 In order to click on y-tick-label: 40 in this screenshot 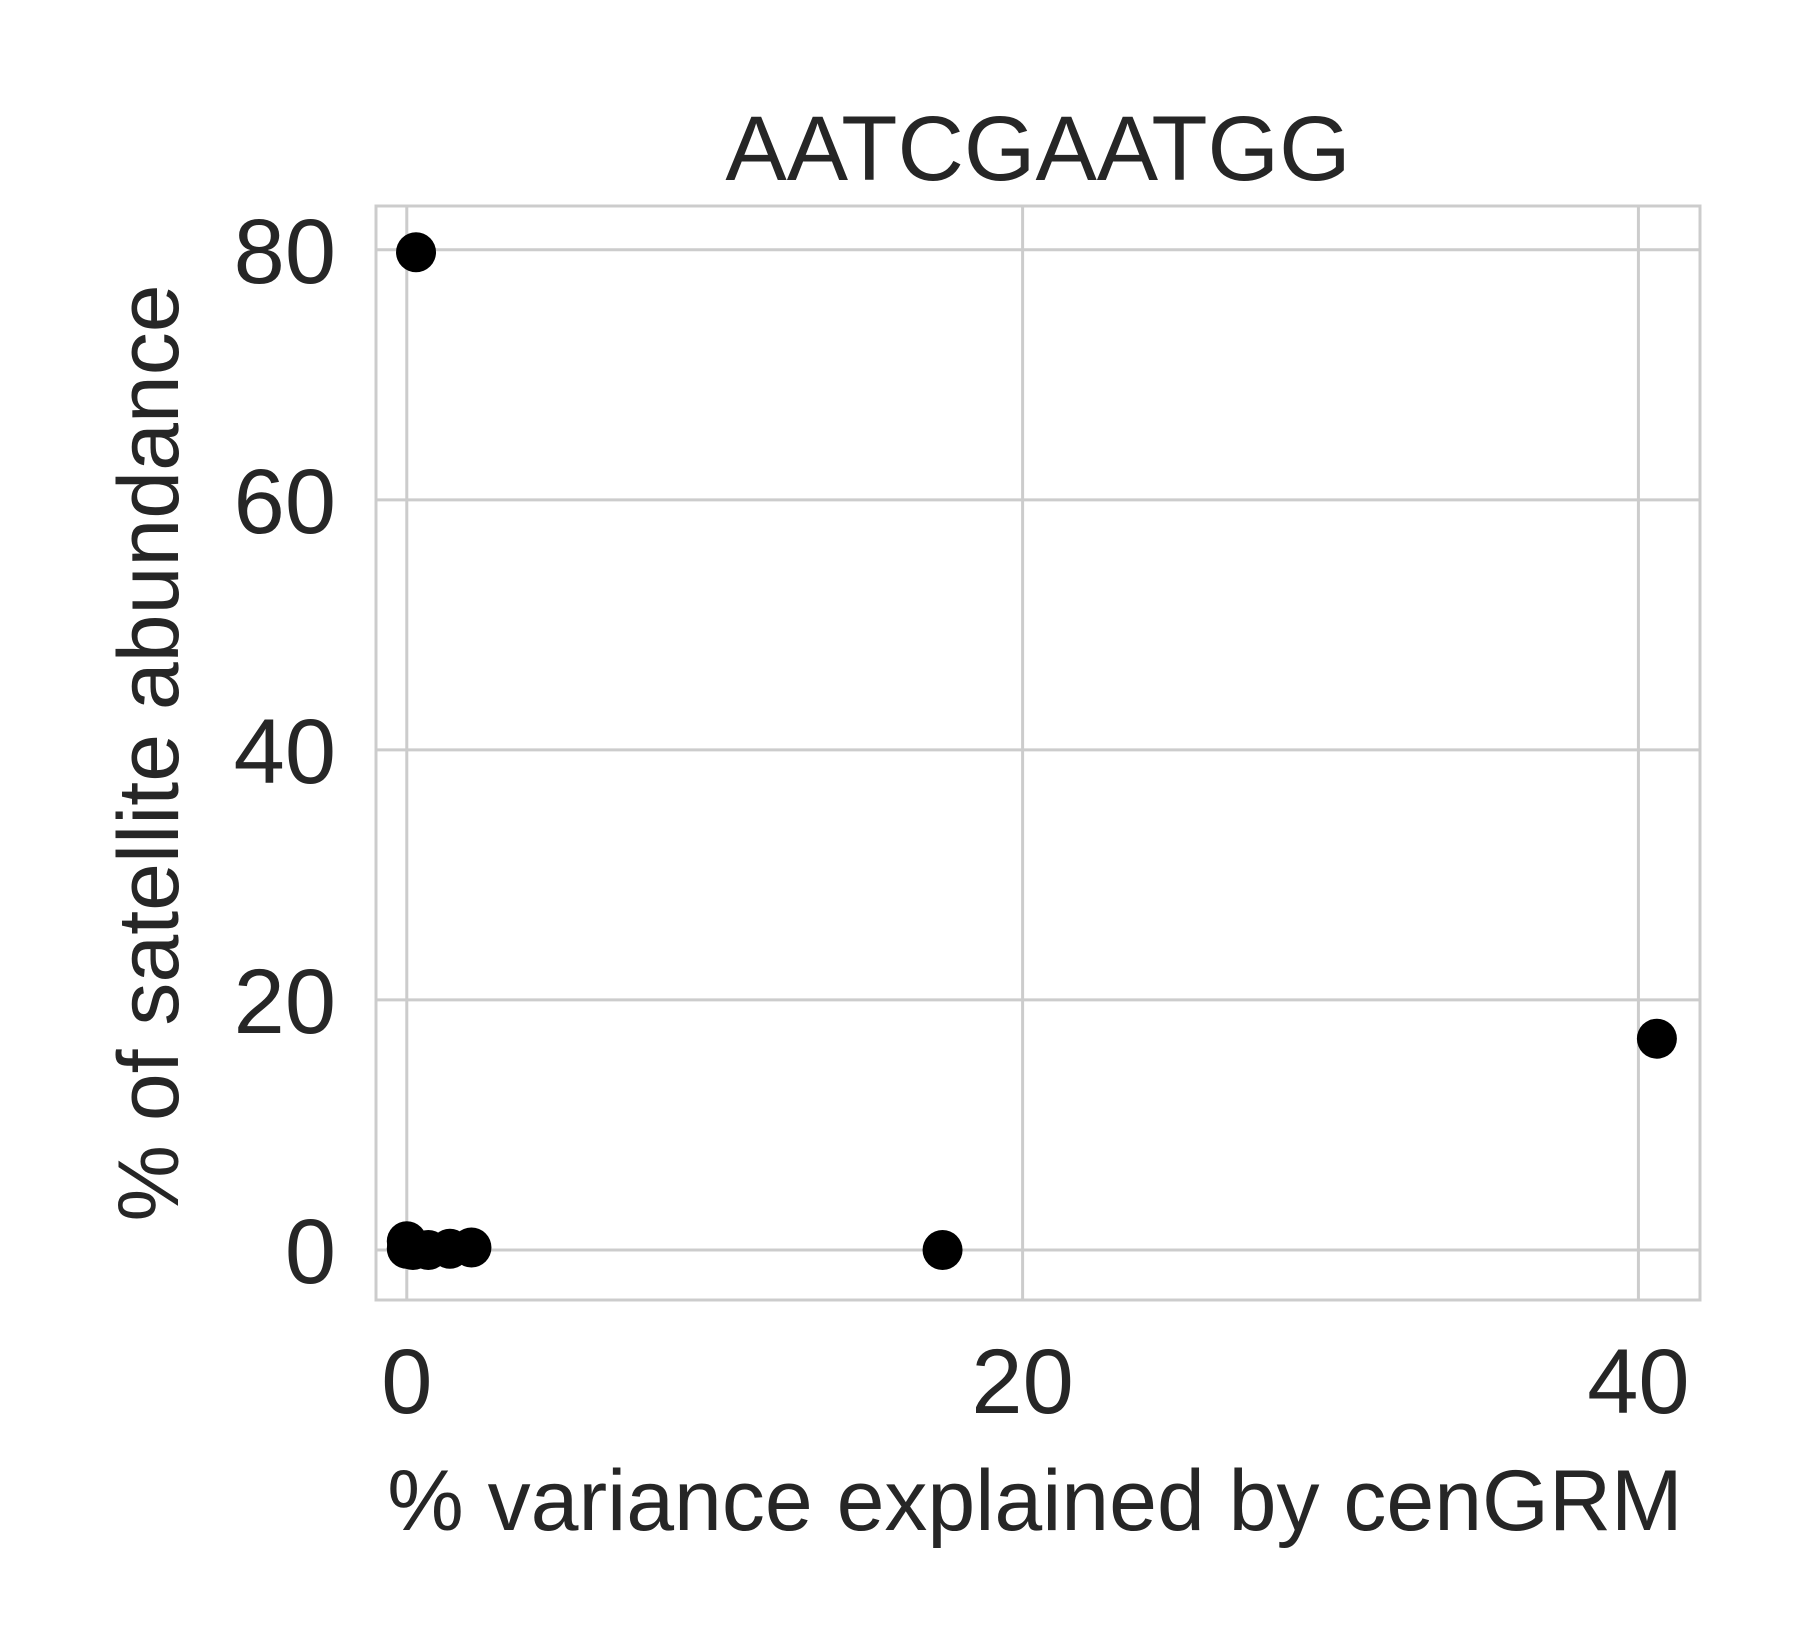, I will do `click(285, 752)`.